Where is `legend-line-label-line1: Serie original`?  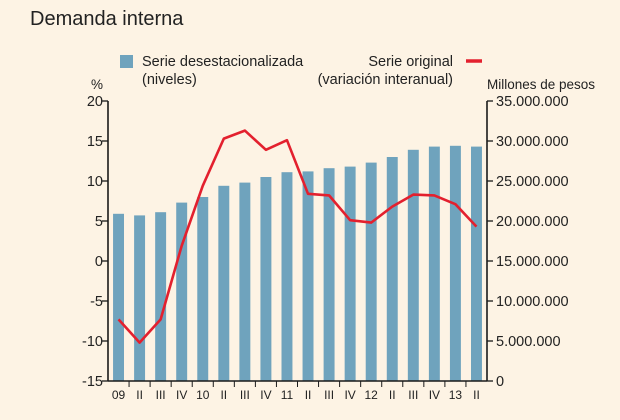
legend-line-label-line1: Serie original is located at coordinates (410, 62).